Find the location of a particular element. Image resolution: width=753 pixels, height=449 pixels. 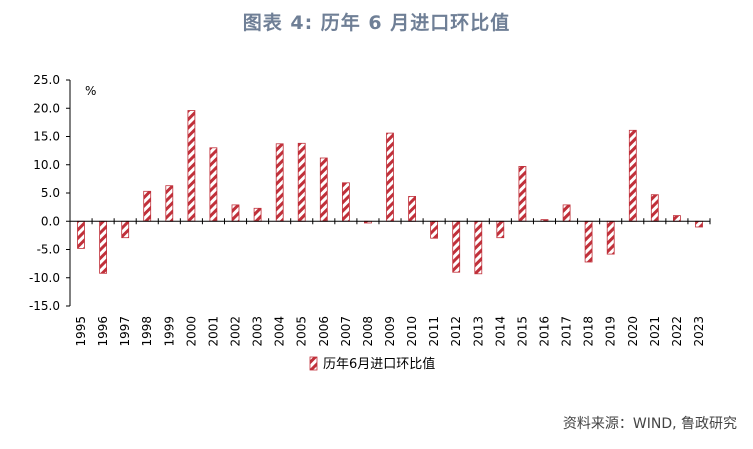

y-tick-label: 15.0 is located at coordinates (46, 137).